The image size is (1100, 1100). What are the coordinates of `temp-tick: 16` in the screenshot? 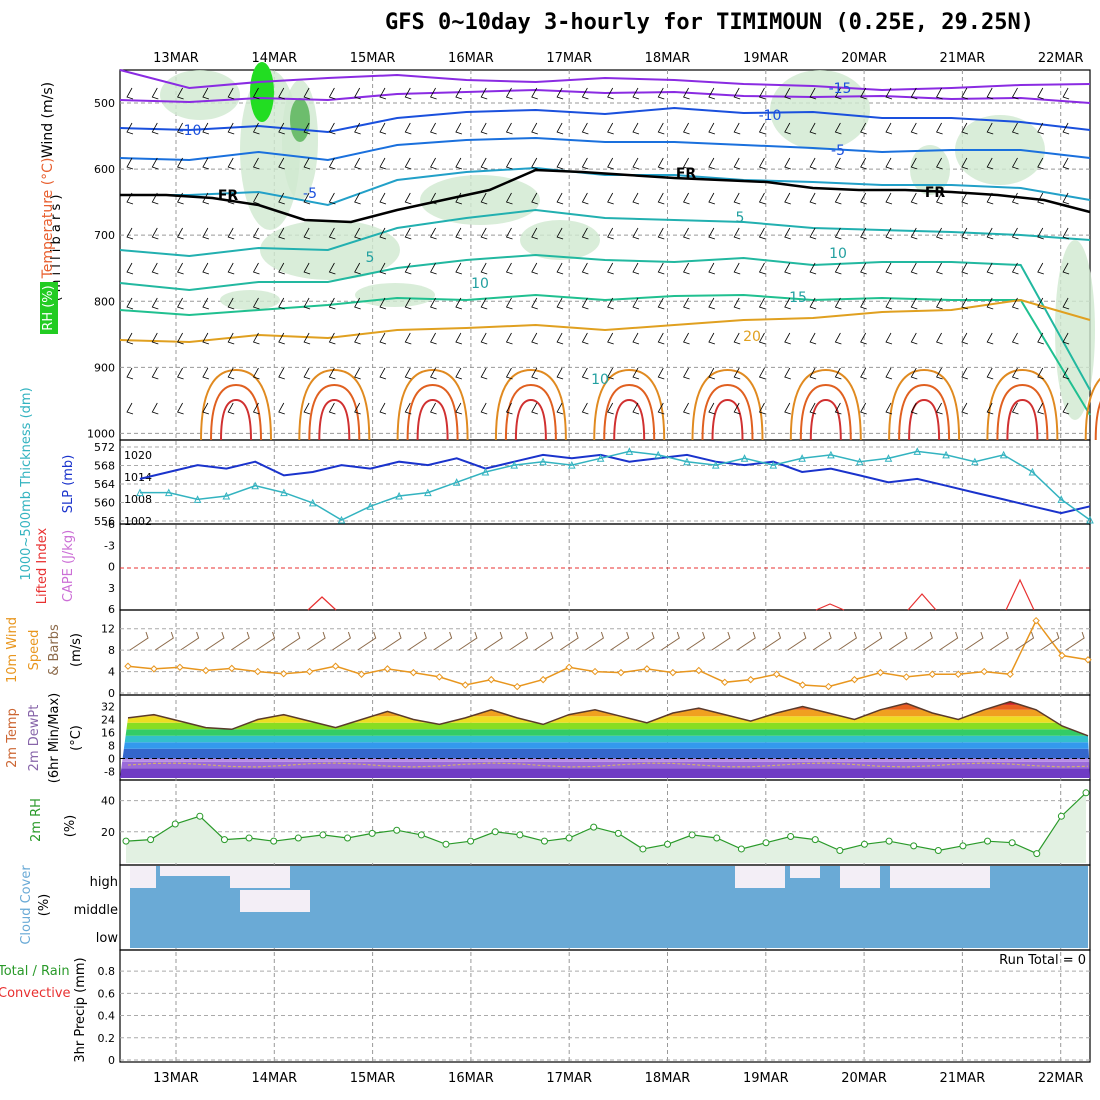 It's located at (108, 733).